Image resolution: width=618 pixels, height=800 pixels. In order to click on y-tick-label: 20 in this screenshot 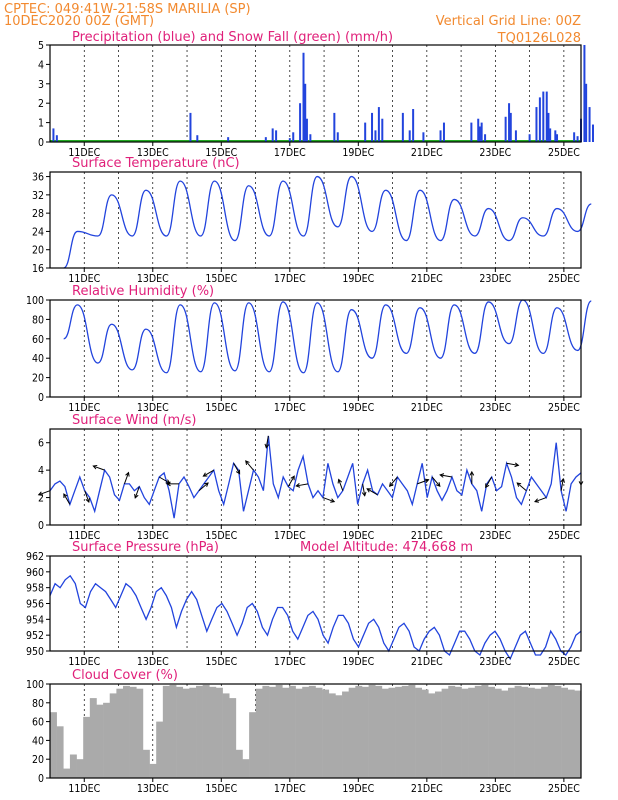, I will do `click(38, 251)`.